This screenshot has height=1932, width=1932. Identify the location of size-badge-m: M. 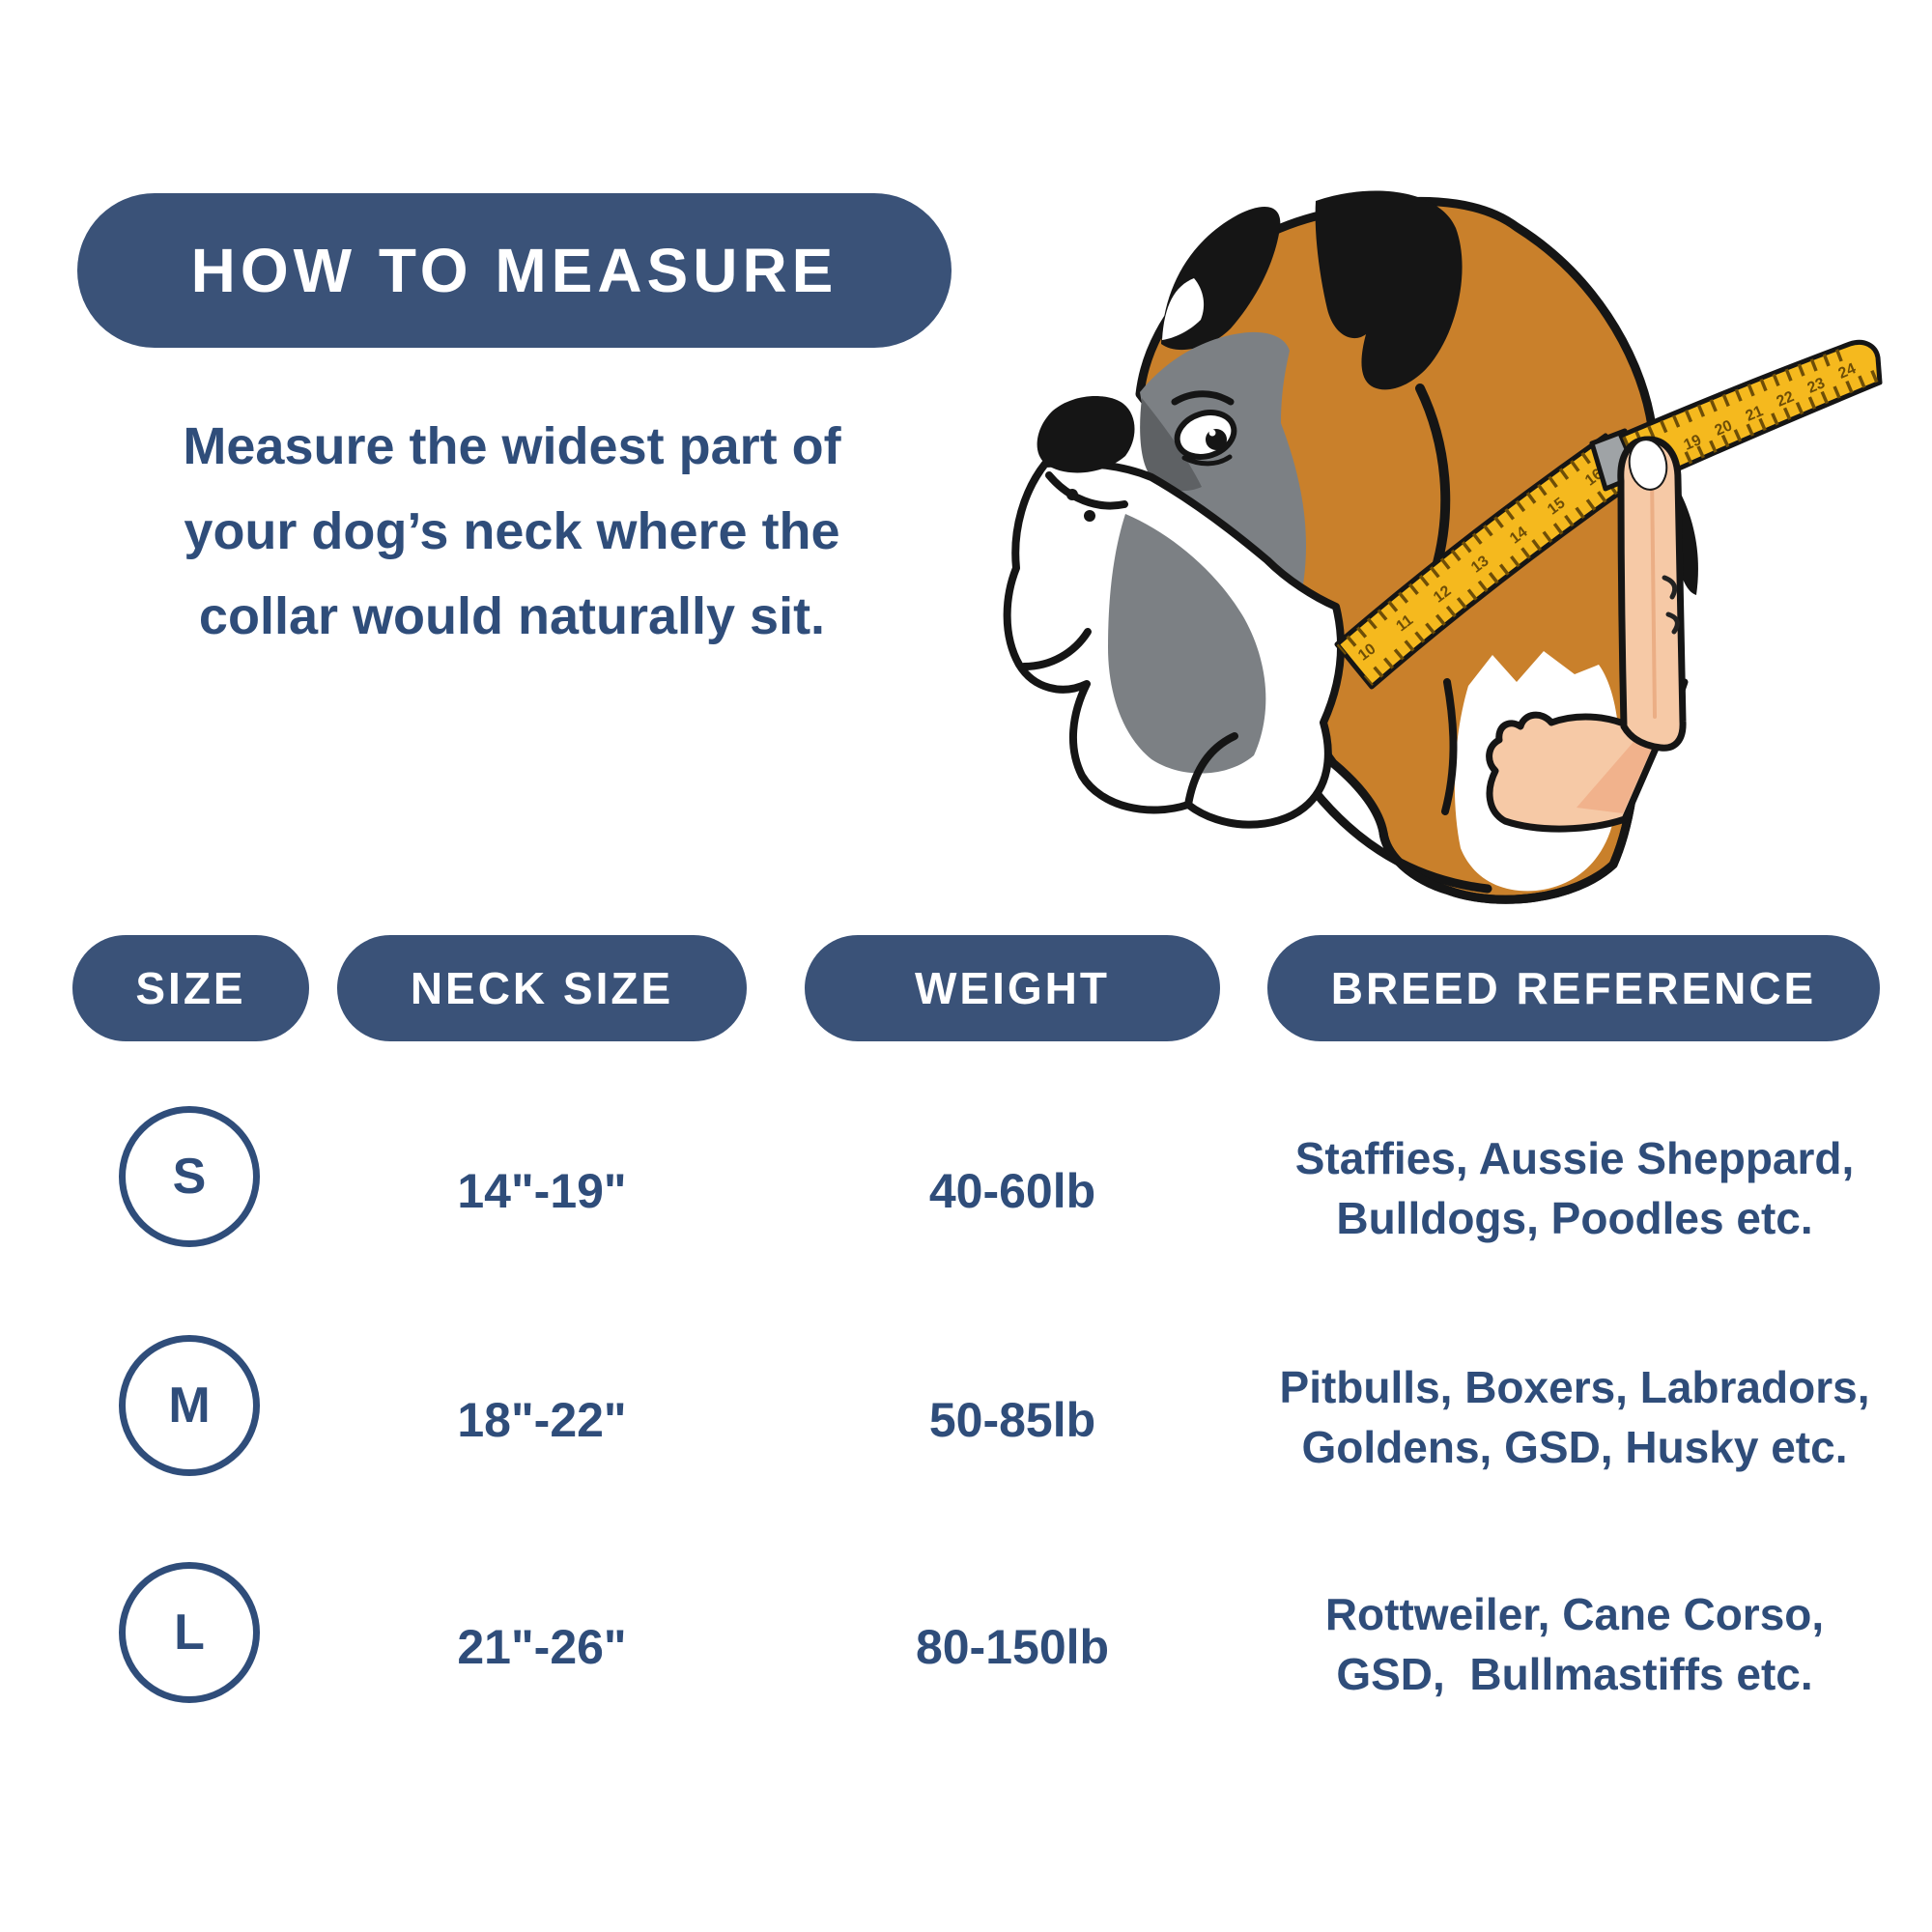
(189, 1405).